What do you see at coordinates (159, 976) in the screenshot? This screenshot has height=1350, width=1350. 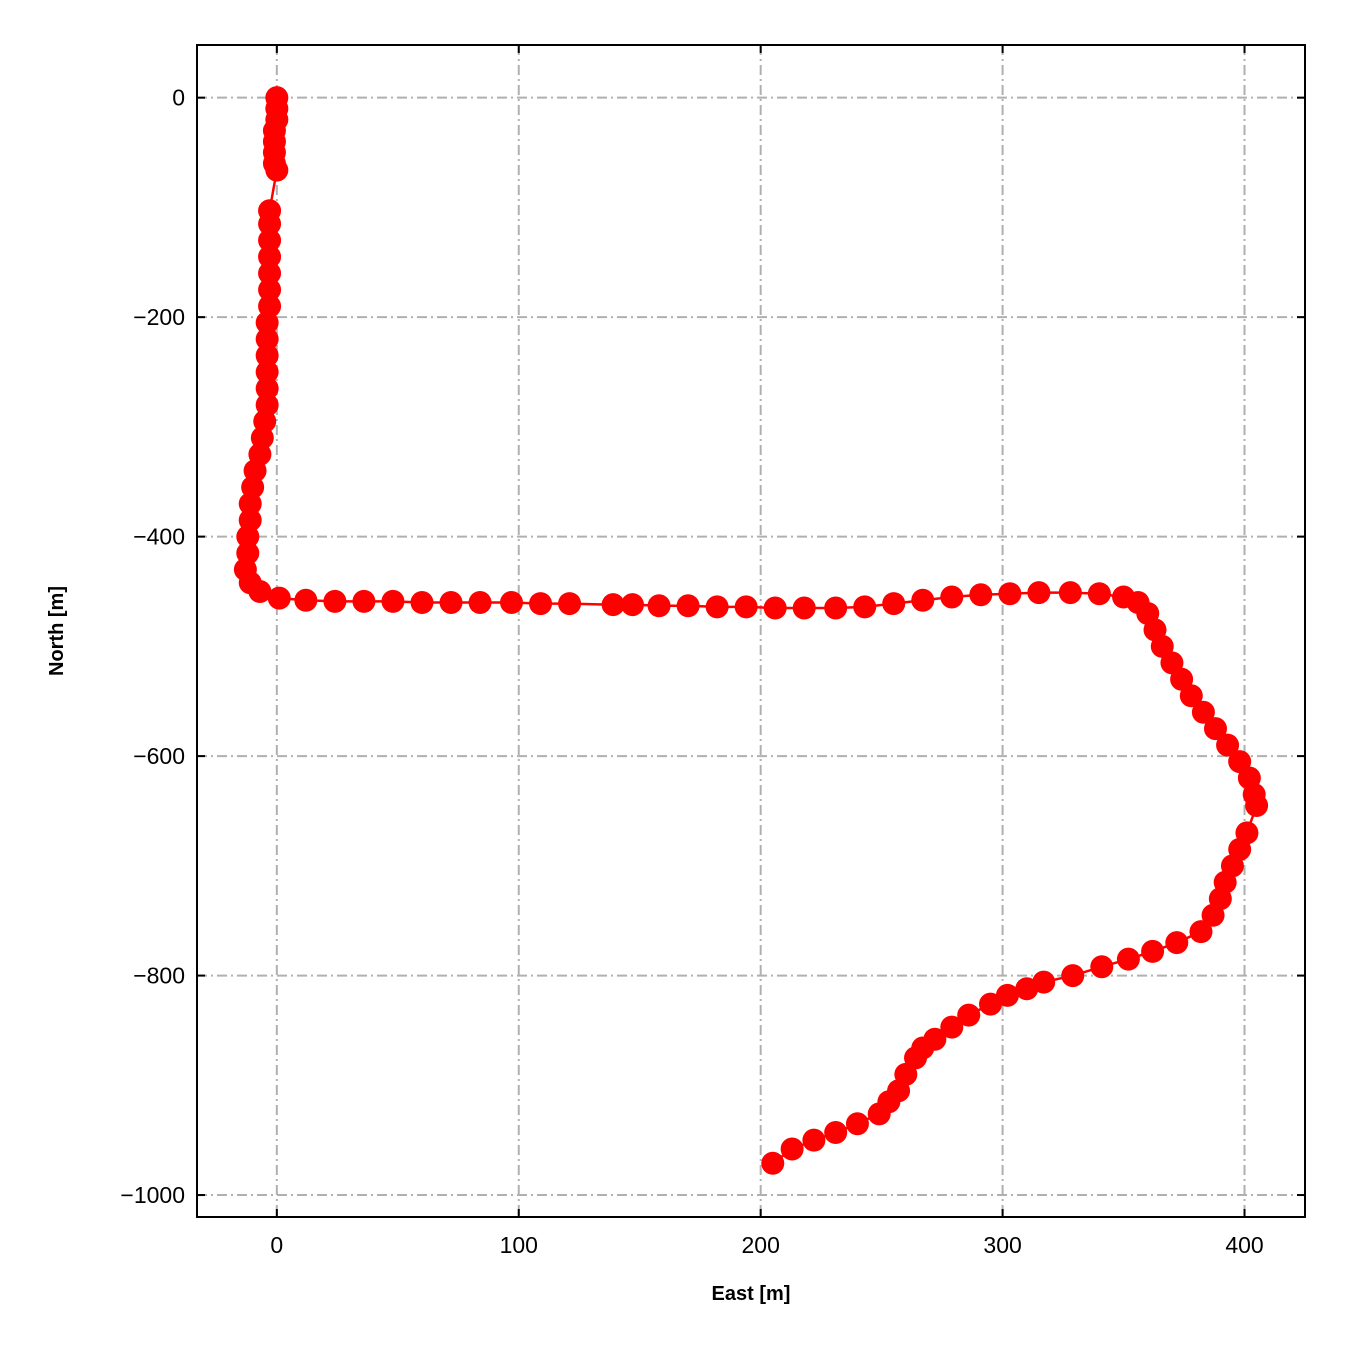 I see `y-tick-label: −800` at bounding box center [159, 976].